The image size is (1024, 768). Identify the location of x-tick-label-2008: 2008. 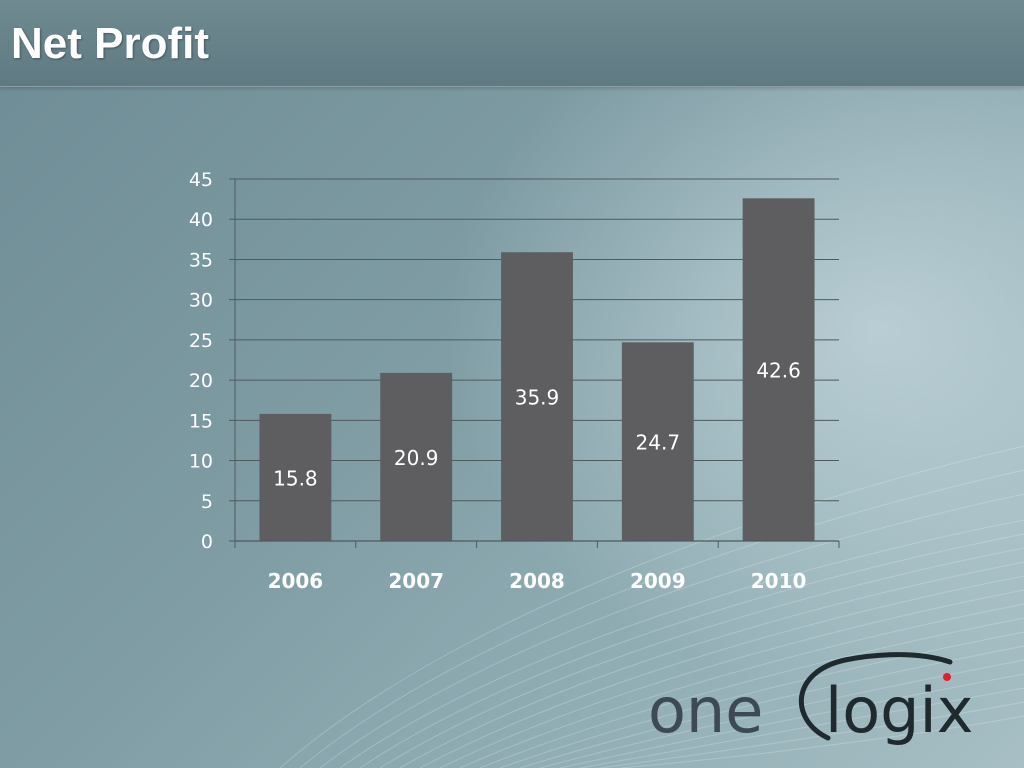
(537, 581).